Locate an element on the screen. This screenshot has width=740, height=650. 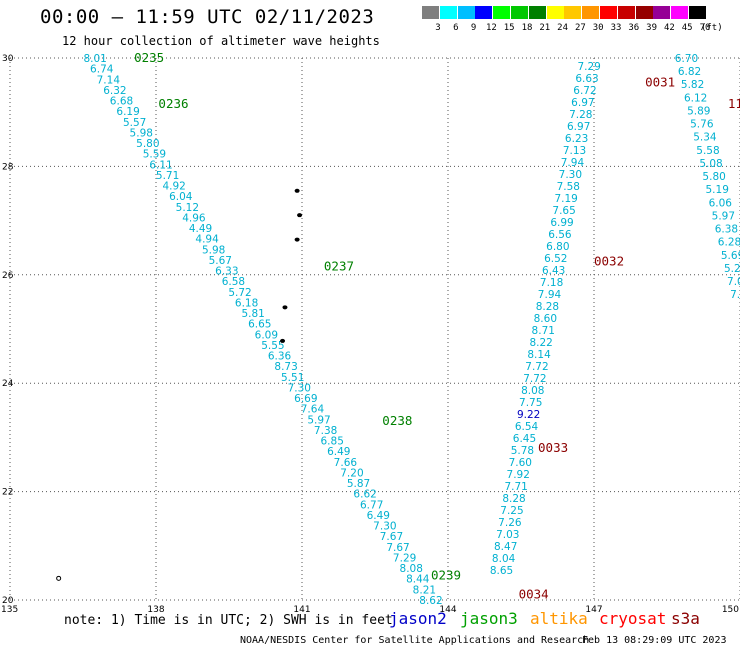
wave-height-value: 8.01 is located at coordinates (94, 59).